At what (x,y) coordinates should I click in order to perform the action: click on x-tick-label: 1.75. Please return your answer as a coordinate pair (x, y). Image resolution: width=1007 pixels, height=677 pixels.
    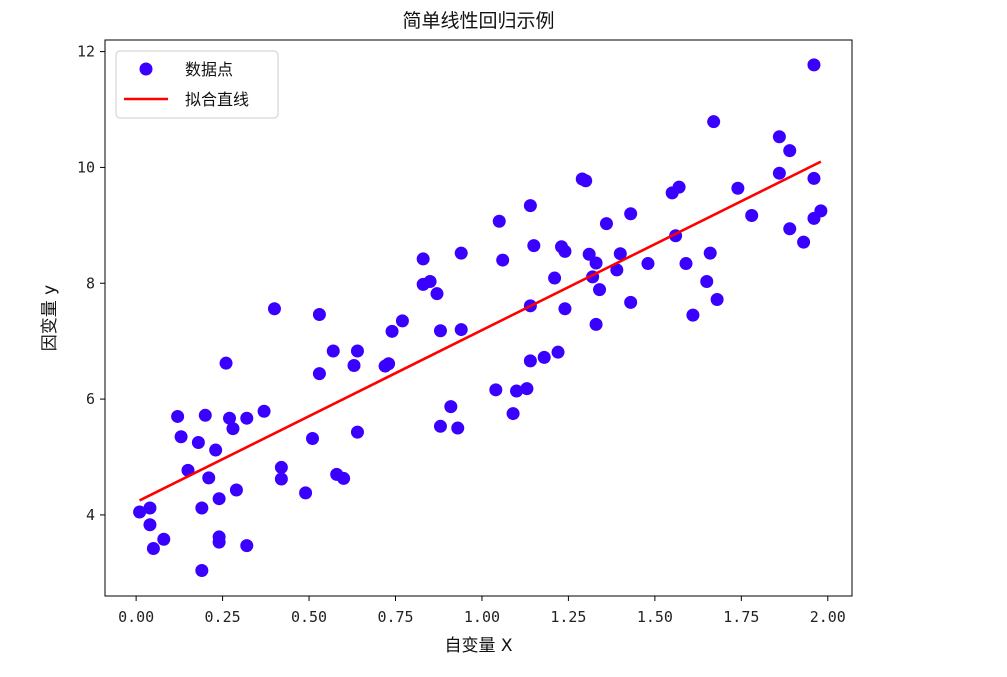
    Looking at the image, I should click on (741, 617).